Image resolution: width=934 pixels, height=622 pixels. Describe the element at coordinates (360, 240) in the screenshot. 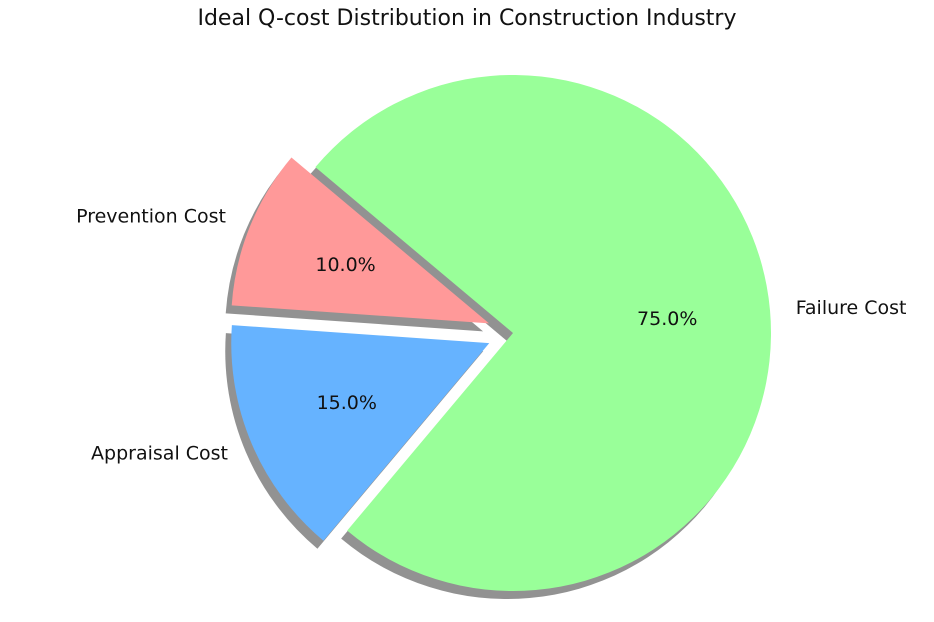

I see `prevention-cost-slice` at that location.